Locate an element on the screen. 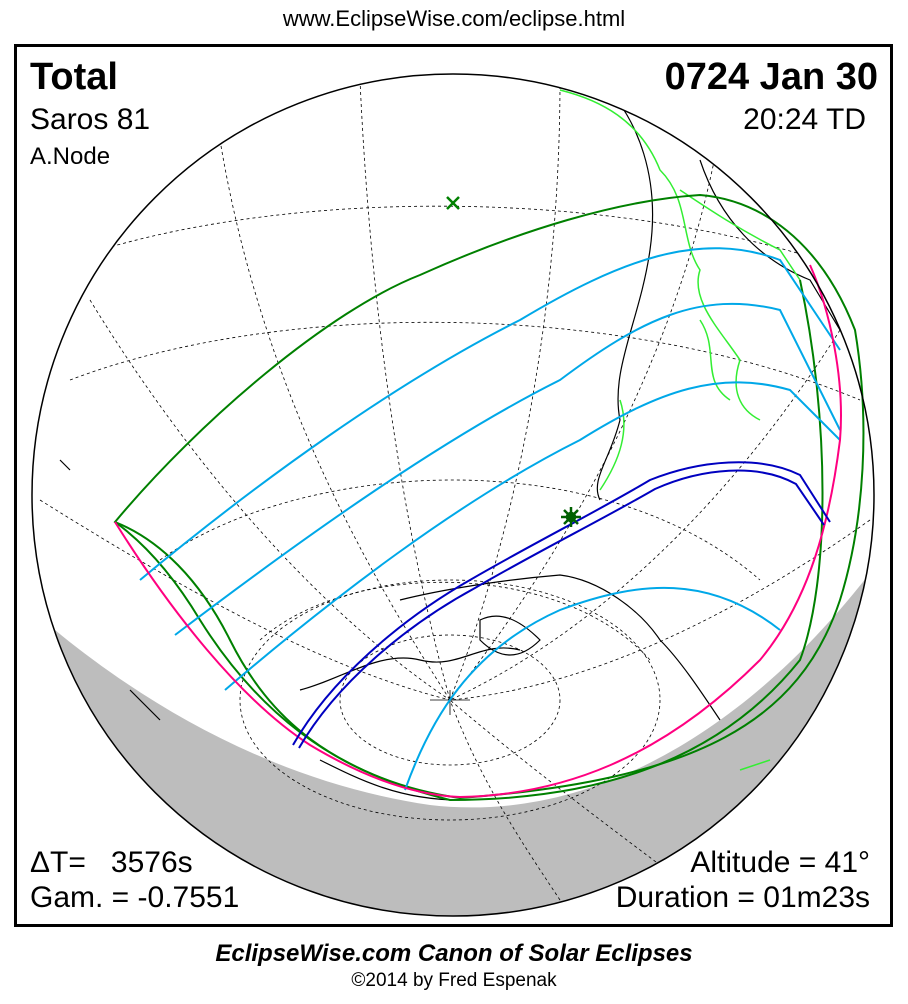 Image resolution: width=908 pixels, height=1004 pixels. eclipse-type: Total is located at coordinates (74, 77).